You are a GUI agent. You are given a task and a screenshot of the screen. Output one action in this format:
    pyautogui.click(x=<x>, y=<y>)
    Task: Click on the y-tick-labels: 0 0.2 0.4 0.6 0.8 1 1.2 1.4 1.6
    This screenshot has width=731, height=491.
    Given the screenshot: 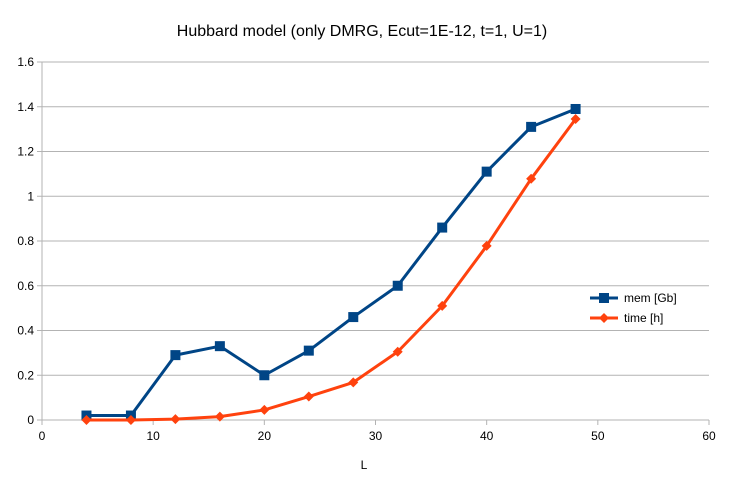 What is the action you would take?
    pyautogui.click(x=25, y=241)
    